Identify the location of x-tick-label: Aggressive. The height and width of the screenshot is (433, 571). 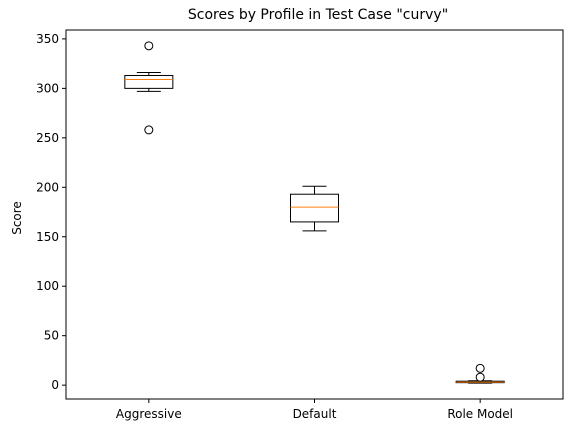
(149, 414).